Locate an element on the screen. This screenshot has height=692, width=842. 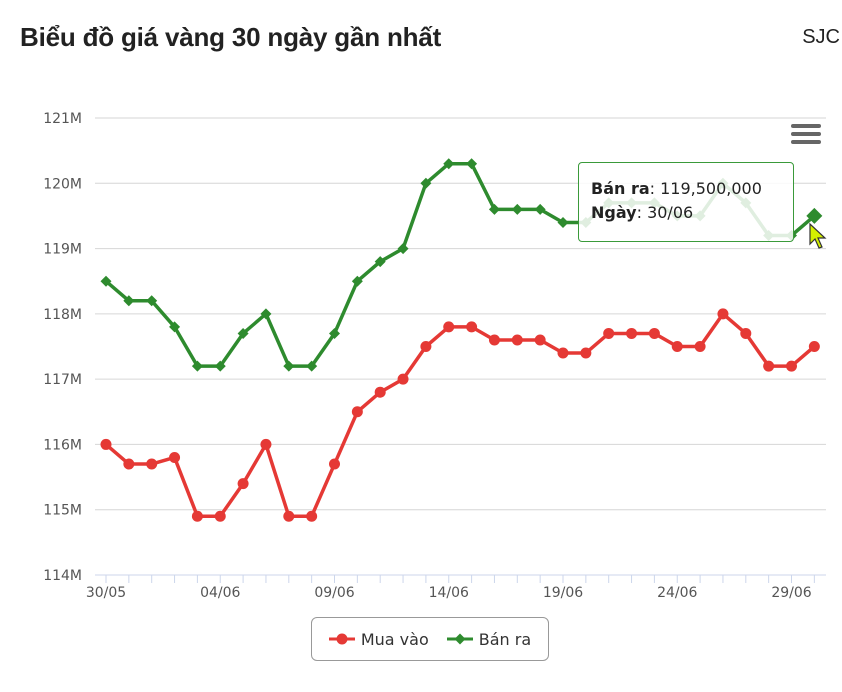
x-axis: 30/05 04/06 09/06 14/06 19/06 24/06 29/06 is located at coordinates (456, 587).